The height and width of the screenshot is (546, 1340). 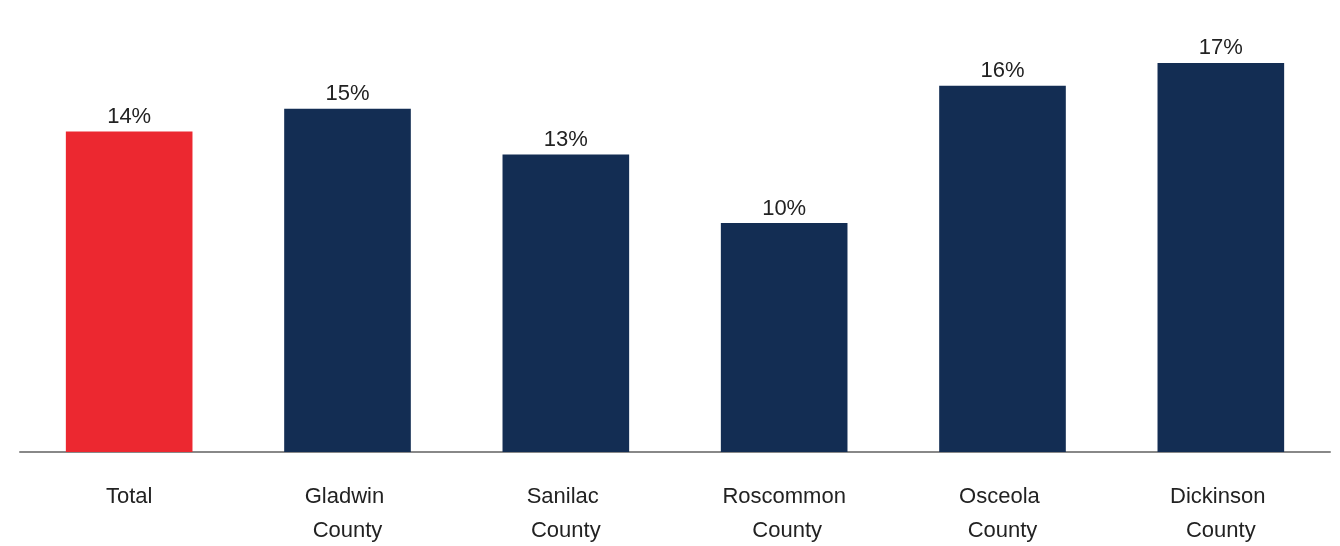 I want to click on x-tick-label: Dickinson County, so click(x=1221, y=512).